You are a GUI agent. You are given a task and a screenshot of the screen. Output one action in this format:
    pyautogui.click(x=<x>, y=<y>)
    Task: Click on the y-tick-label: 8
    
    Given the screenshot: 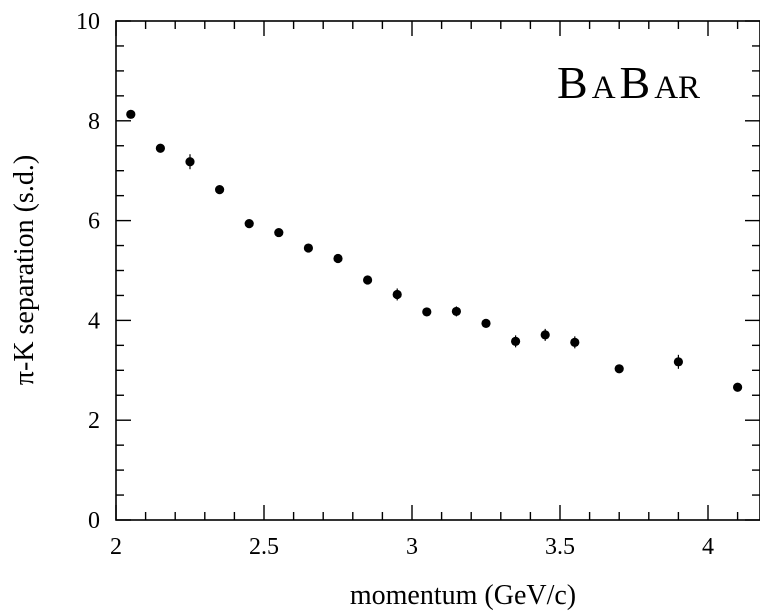 What is the action you would take?
    pyautogui.click(x=94, y=122)
    